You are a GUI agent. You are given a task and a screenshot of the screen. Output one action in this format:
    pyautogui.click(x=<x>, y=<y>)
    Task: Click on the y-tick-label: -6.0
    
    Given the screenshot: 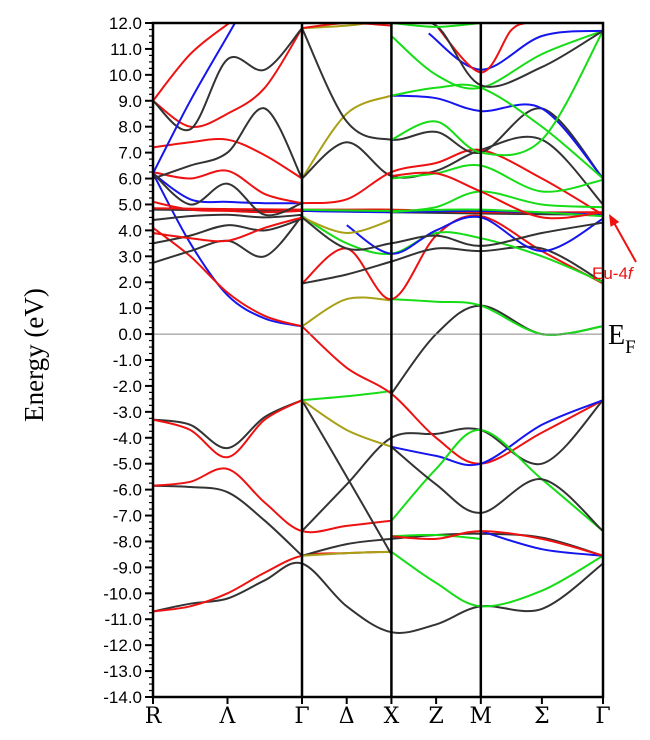 What is the action you would take?
    pyautogui.click(x=127, y=490)
    